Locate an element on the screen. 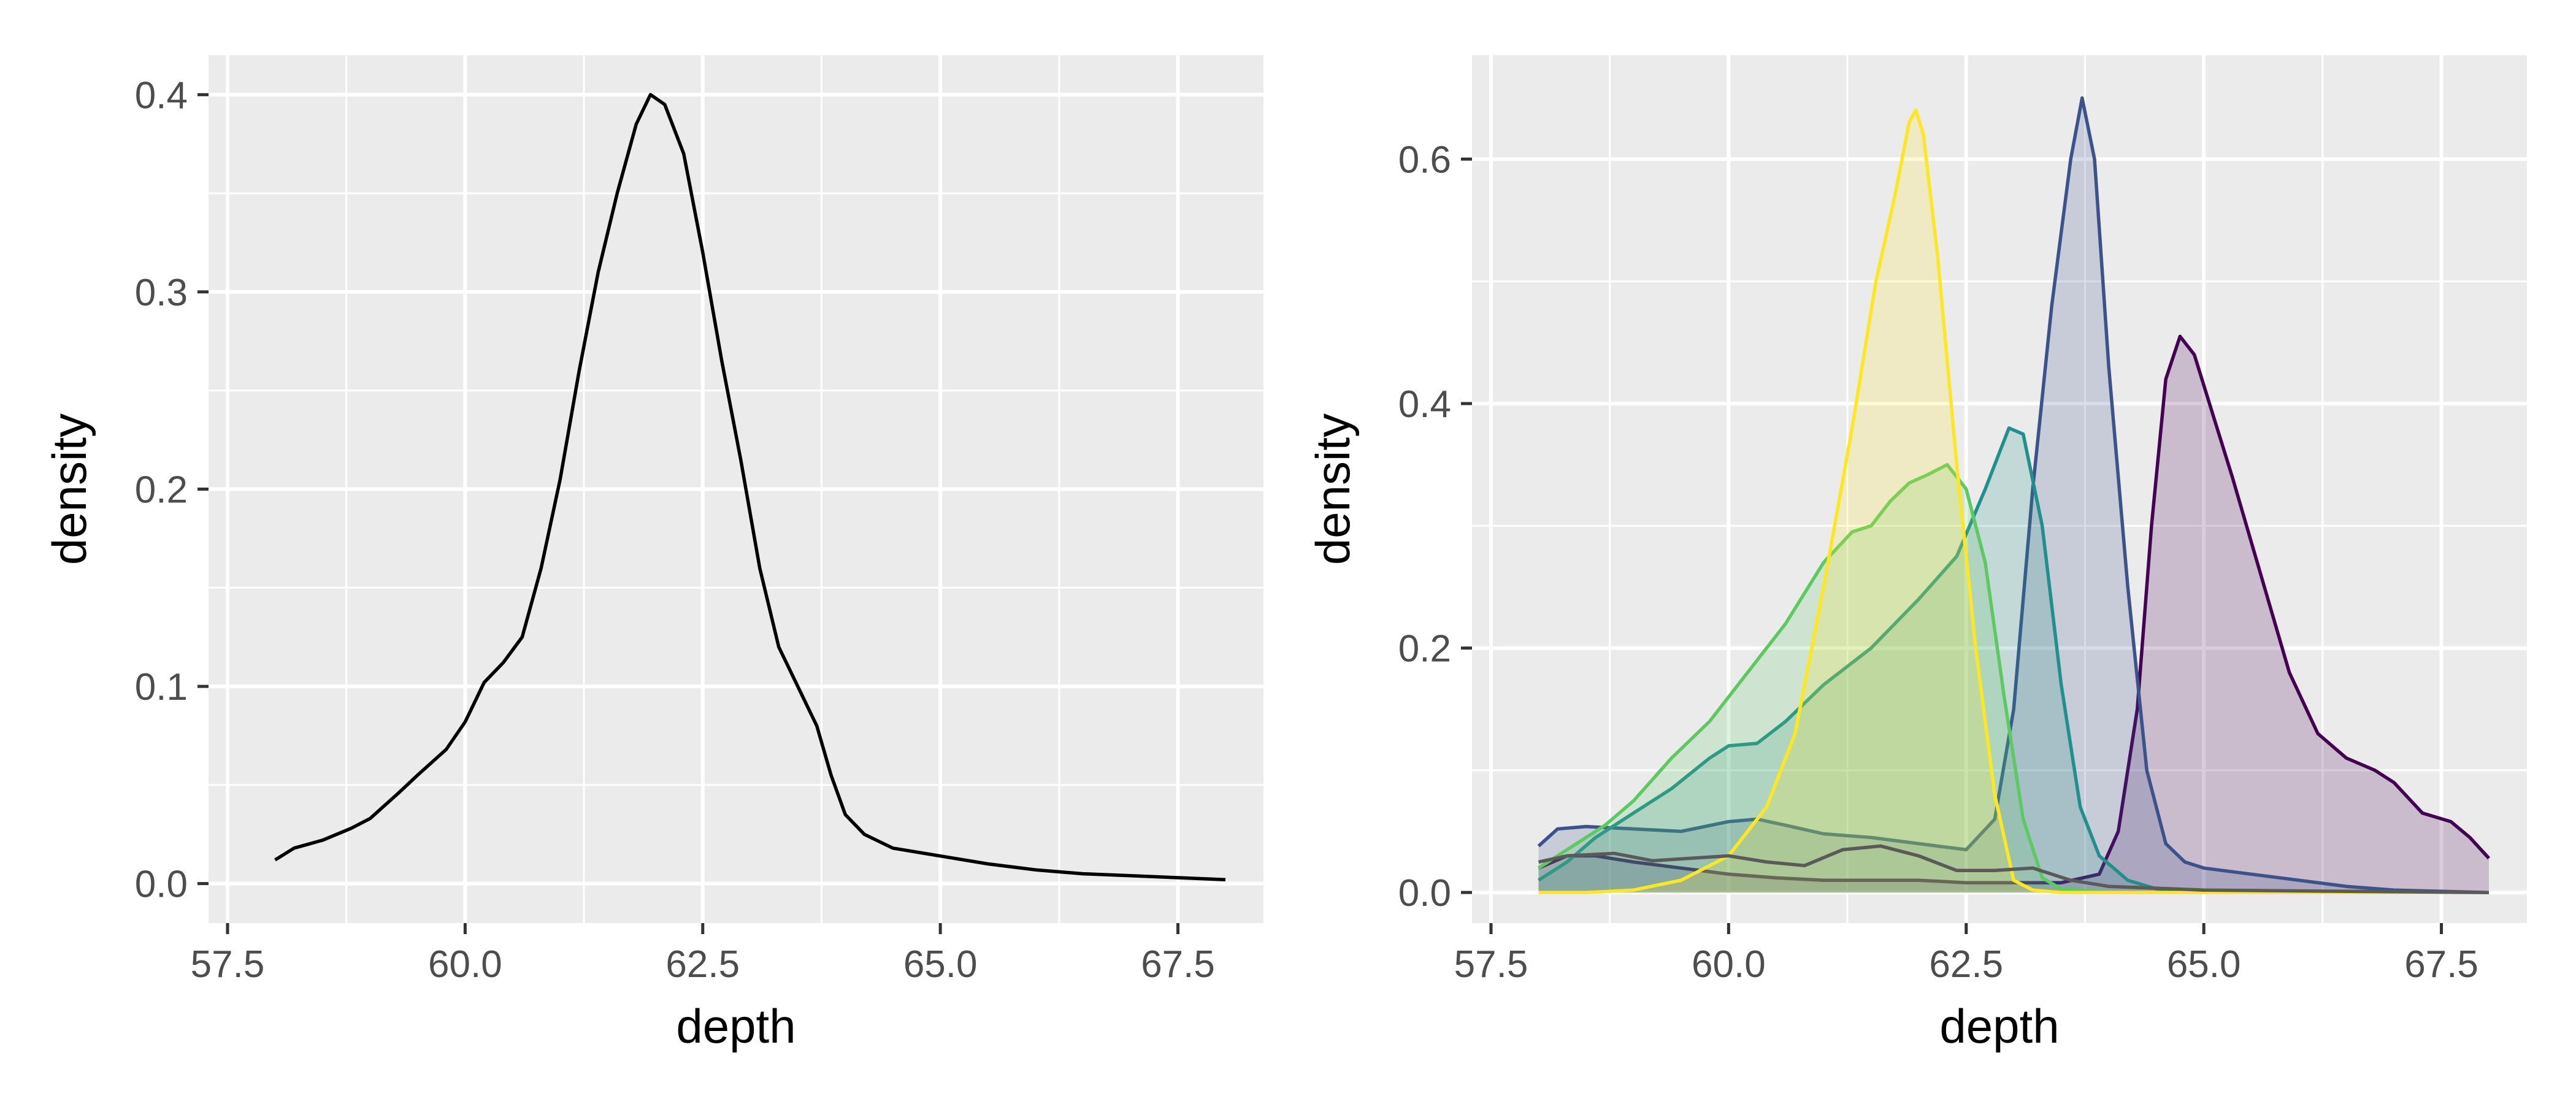  y-tick-label: 0.1 is located at coordinates (161, 687).